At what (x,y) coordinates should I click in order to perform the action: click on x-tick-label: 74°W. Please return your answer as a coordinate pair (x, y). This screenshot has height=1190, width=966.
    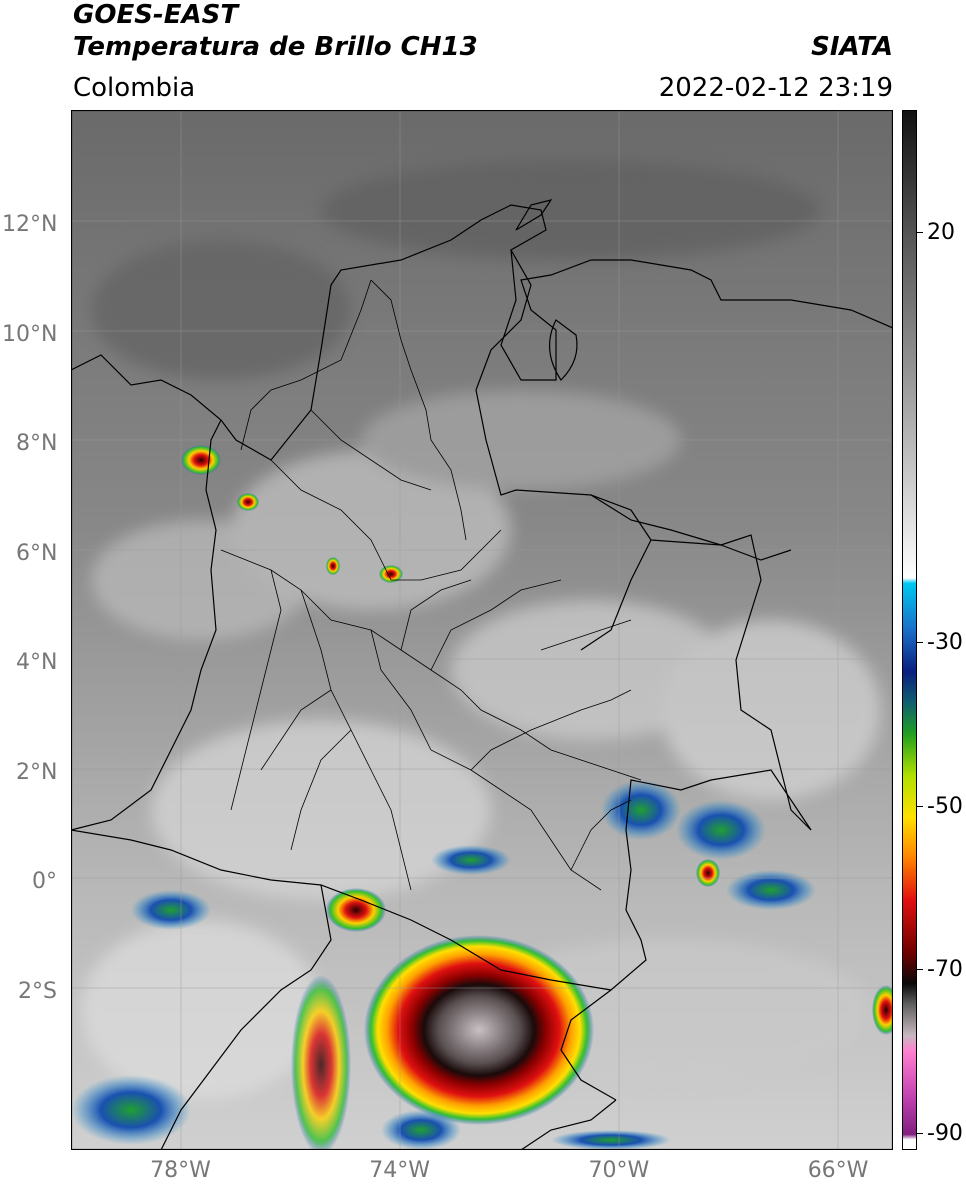
    Looking at the image, I should click on (400, 1170).